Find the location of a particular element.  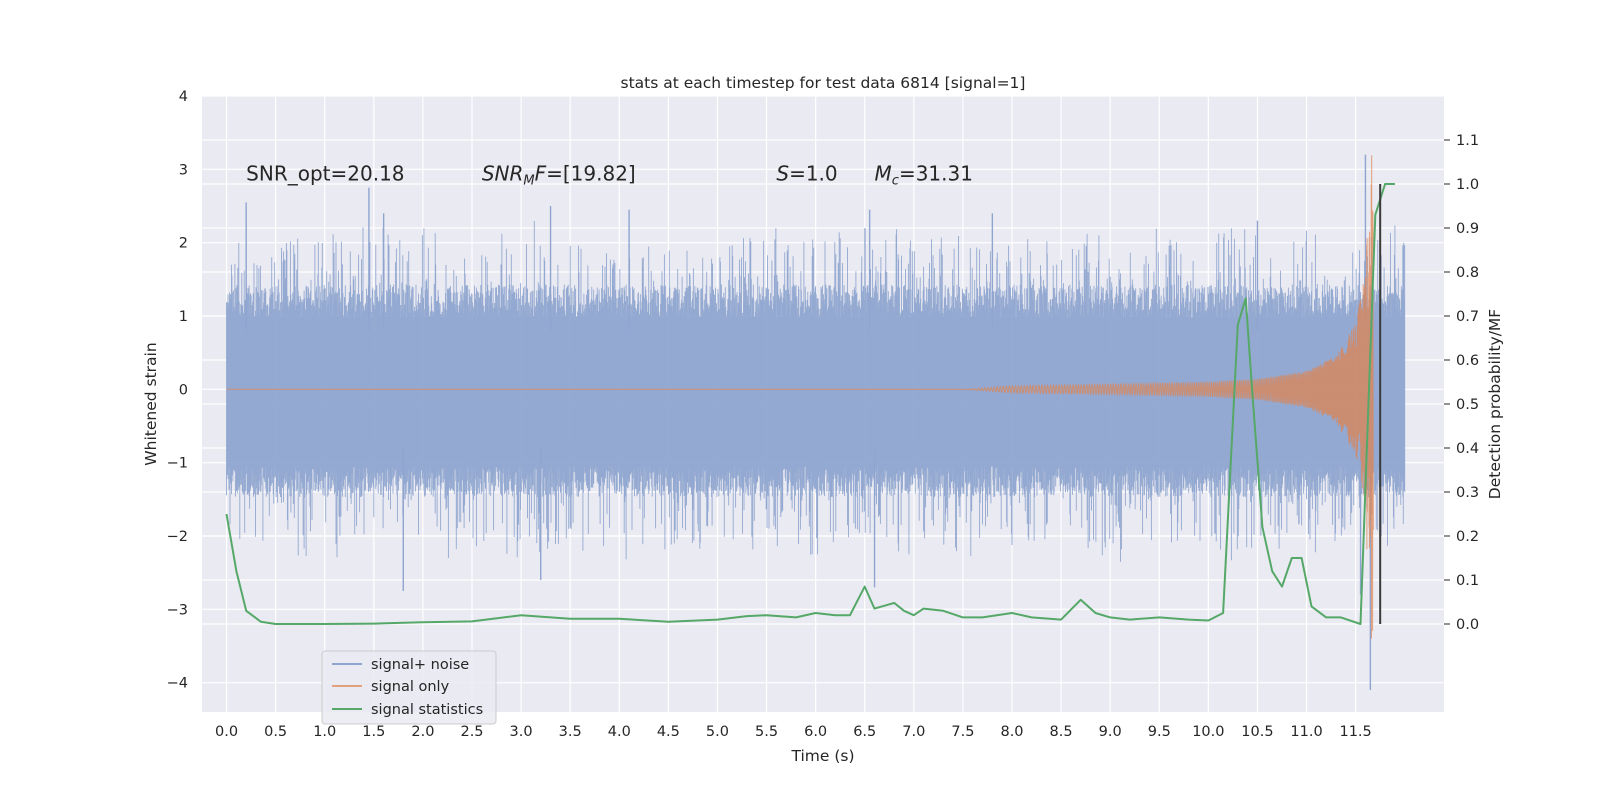

y-tick-label: −4 is located at coordinates (177, 684).